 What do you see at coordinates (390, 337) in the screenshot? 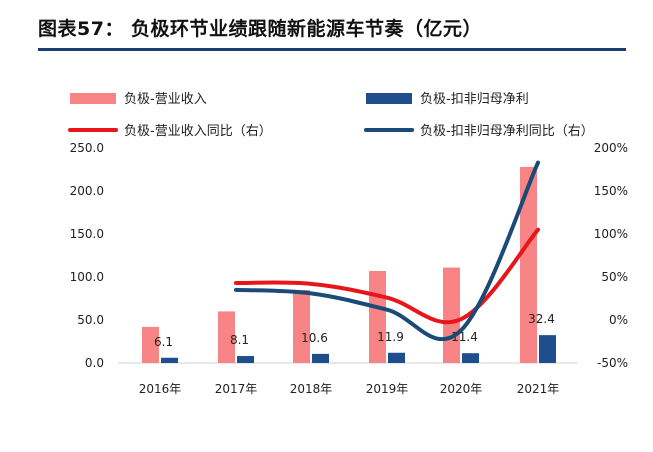
I see `profit-data-label: 11.9` at bounding box center [390, 337].